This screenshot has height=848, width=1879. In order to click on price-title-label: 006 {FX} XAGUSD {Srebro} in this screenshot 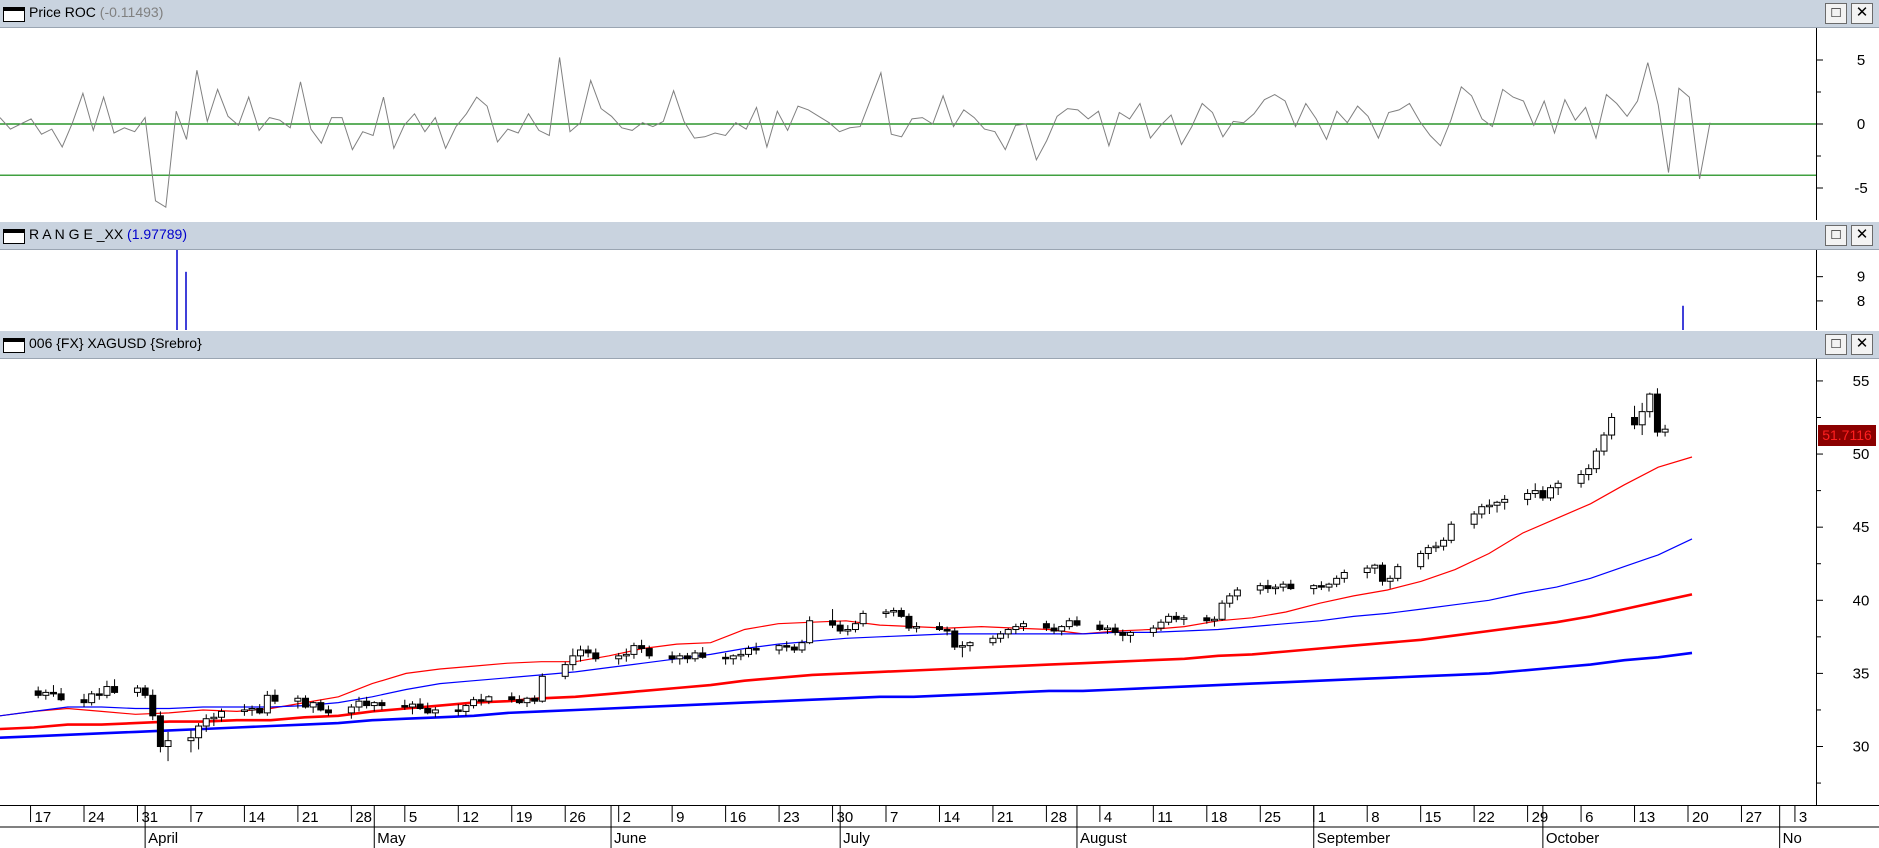, I will do `click(115, 343)`.